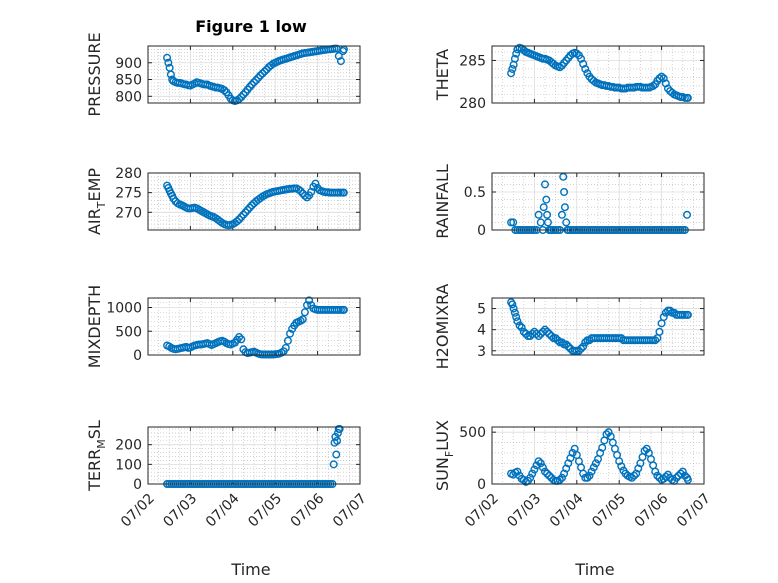 Image resolution: width=778 pixels, height=583 pixels. I want to click on subplot-theta: 280 285 THETA, so click(569, 77).